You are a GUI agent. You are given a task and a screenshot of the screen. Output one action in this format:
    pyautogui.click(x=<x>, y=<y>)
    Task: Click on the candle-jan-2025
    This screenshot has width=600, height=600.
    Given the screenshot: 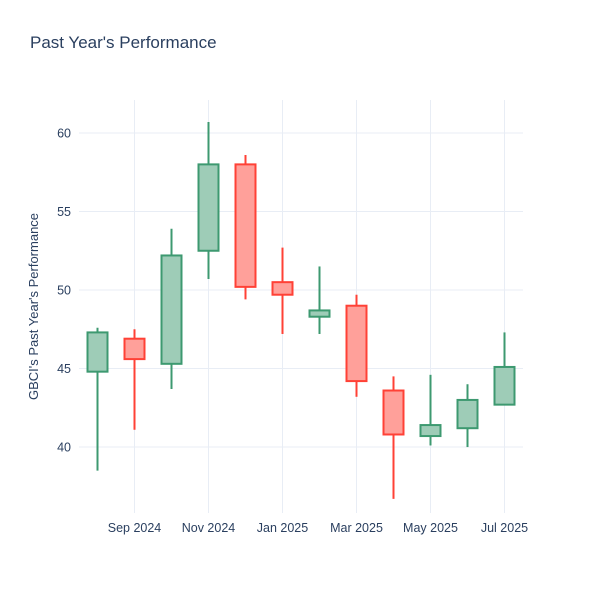 What is the action you would take?
    pyautogui.click(x=282, y=290)
    